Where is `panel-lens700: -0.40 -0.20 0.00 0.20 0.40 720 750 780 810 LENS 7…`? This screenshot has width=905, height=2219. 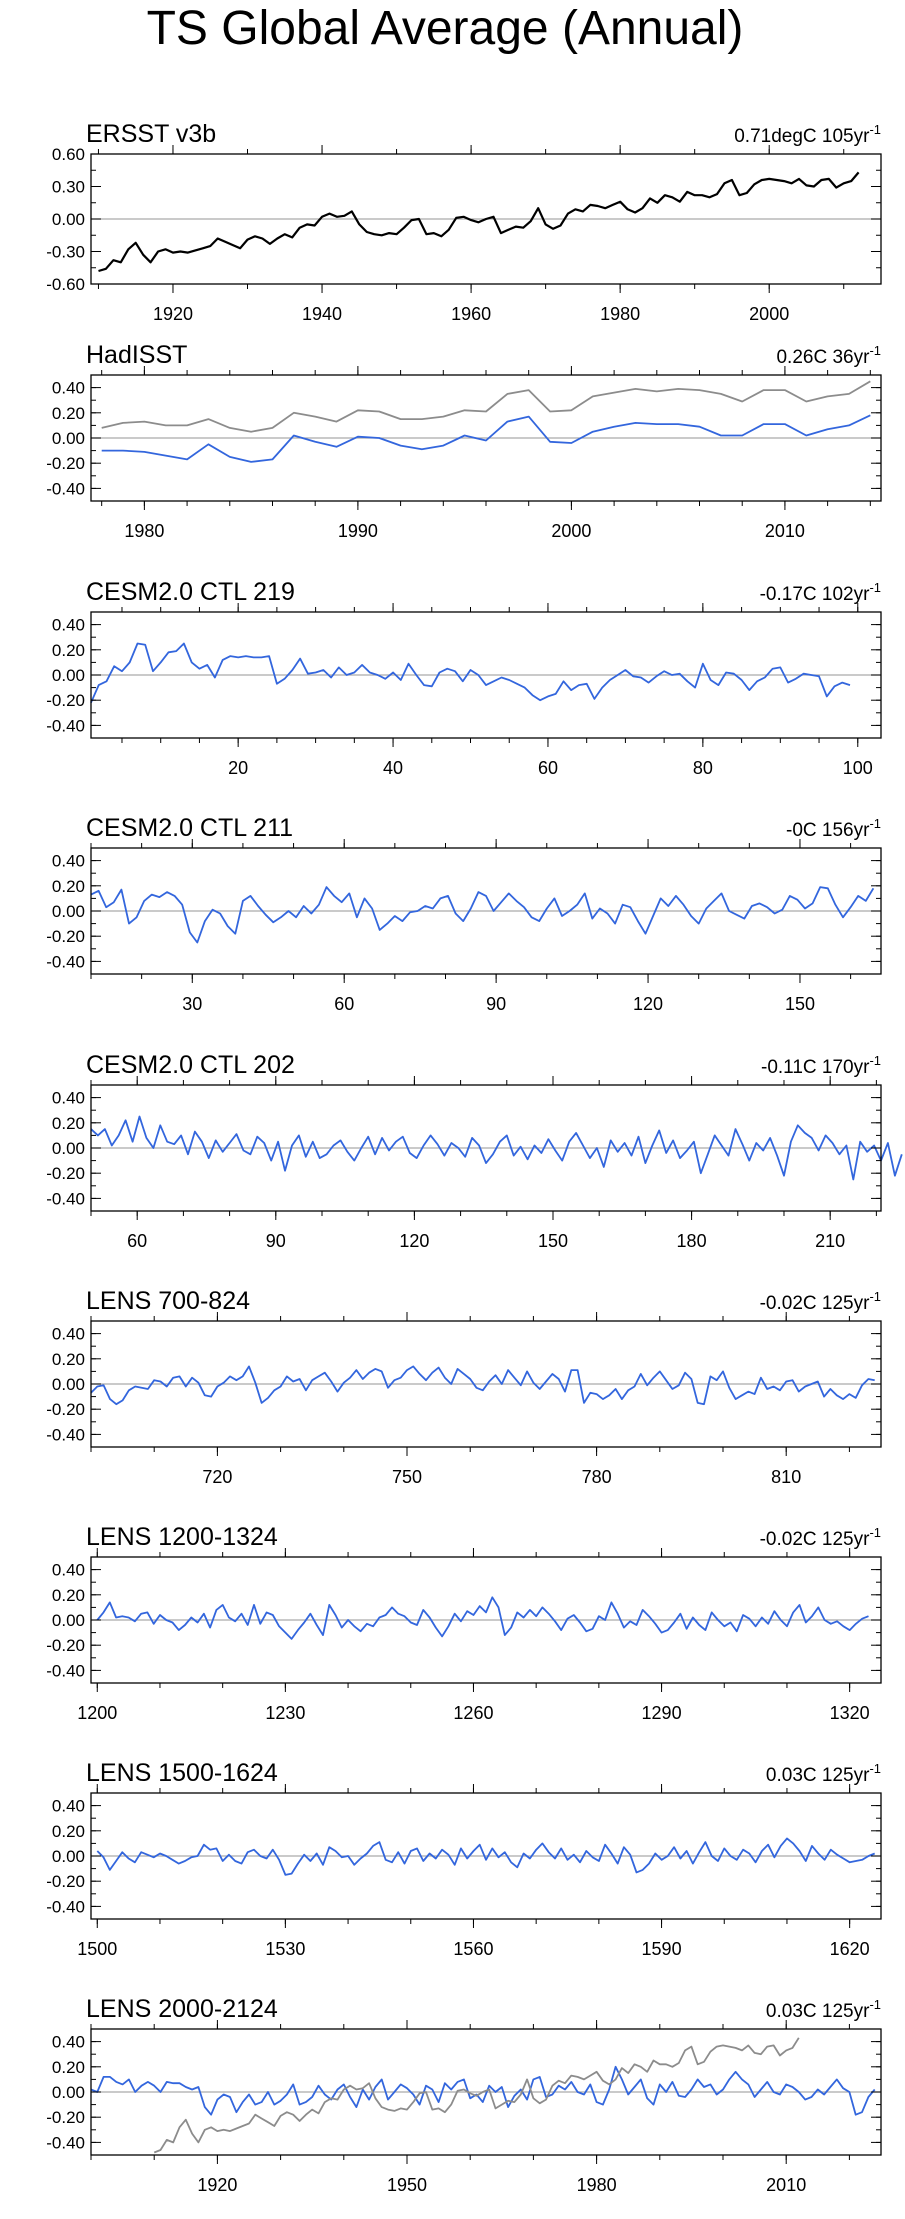 panel-lens700: -0.40 -0.20 0.00 0.20 0.40 720 750 780 810 LENS 7… is located at coordinates (464, 1387).